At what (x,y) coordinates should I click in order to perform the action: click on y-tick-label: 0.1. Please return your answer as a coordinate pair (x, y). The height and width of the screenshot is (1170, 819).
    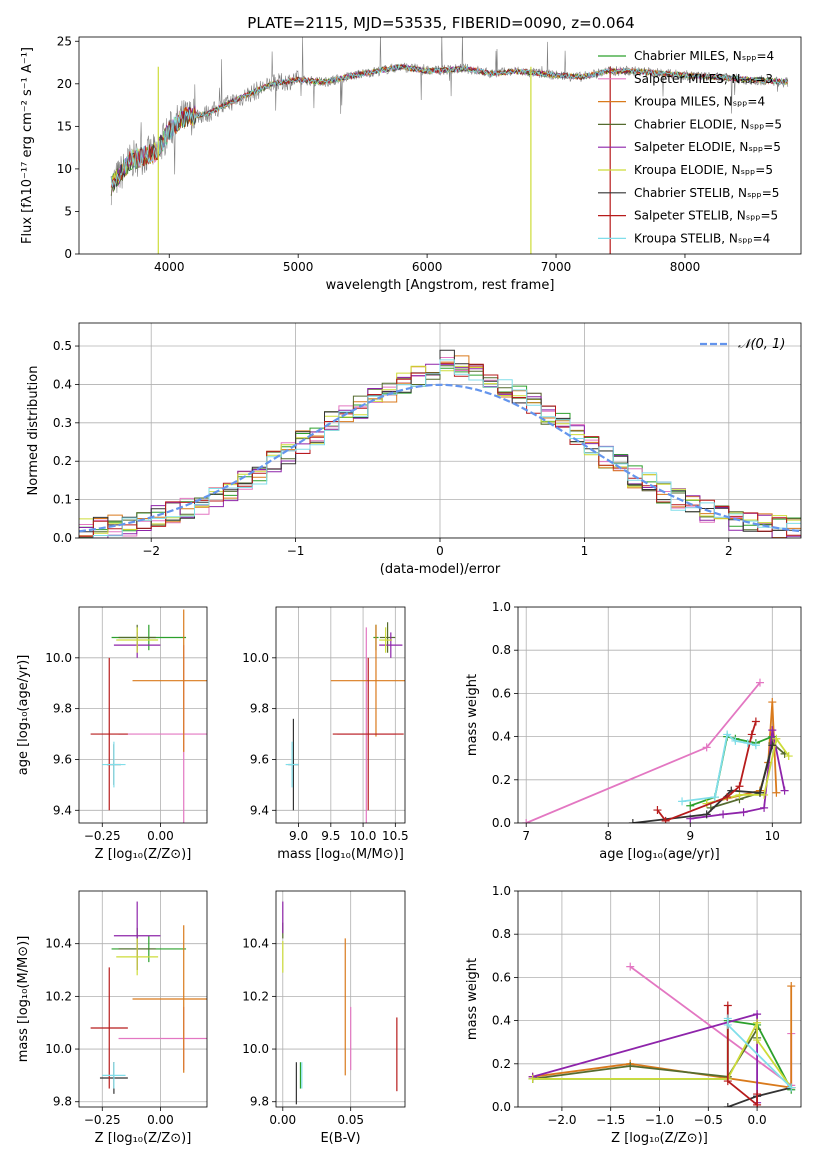
    Looking at the image, I should click on (62, 500).